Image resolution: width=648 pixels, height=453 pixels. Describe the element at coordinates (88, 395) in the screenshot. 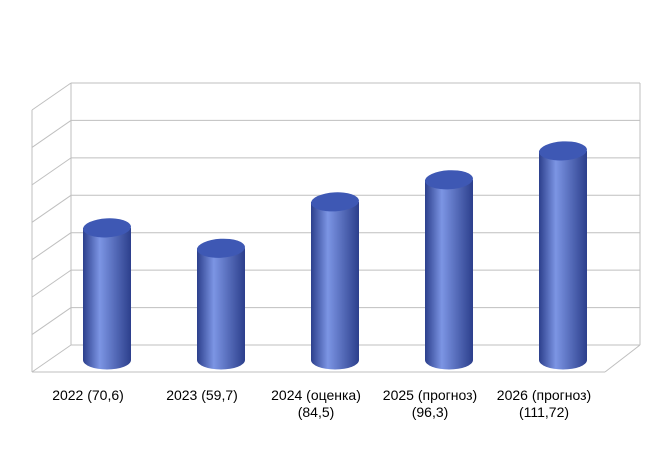

I see `x-tick-label: 2022 (70,6)` at that location.